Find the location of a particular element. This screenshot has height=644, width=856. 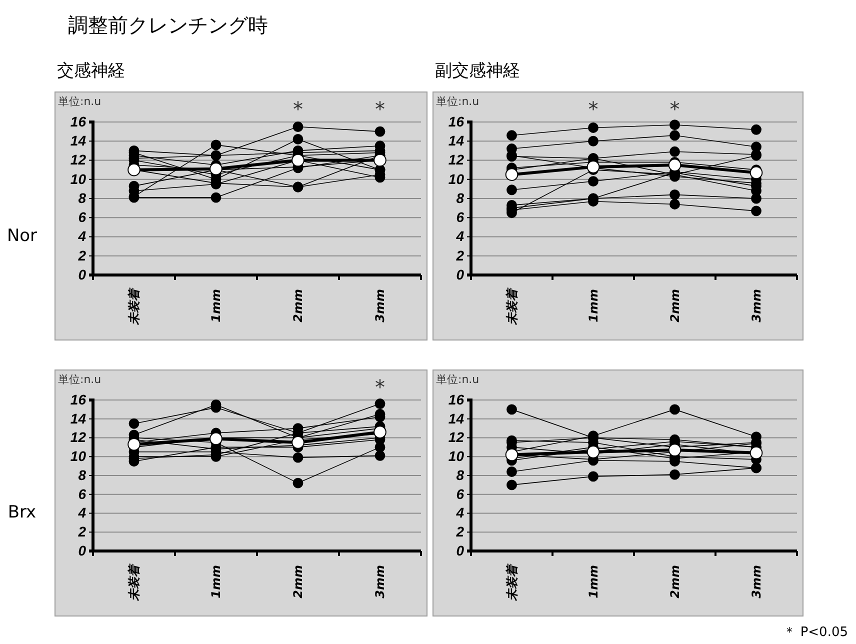

chart-subtitle: 交感神経 is located at coordinates (91, 71).